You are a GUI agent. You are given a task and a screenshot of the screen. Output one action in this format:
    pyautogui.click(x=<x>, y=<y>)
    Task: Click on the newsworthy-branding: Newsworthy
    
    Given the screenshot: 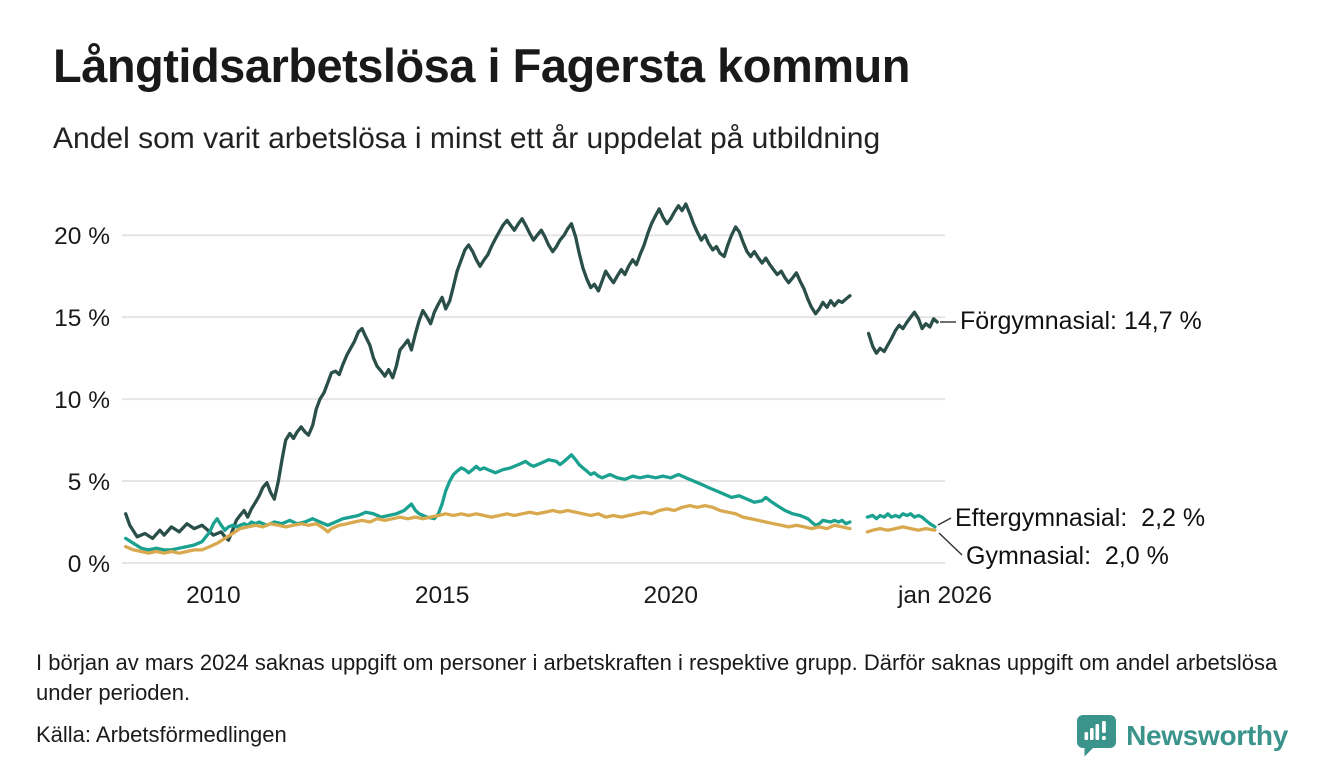 What is the action you would take?
    pyautogui.click(x=1182, y=736)
    